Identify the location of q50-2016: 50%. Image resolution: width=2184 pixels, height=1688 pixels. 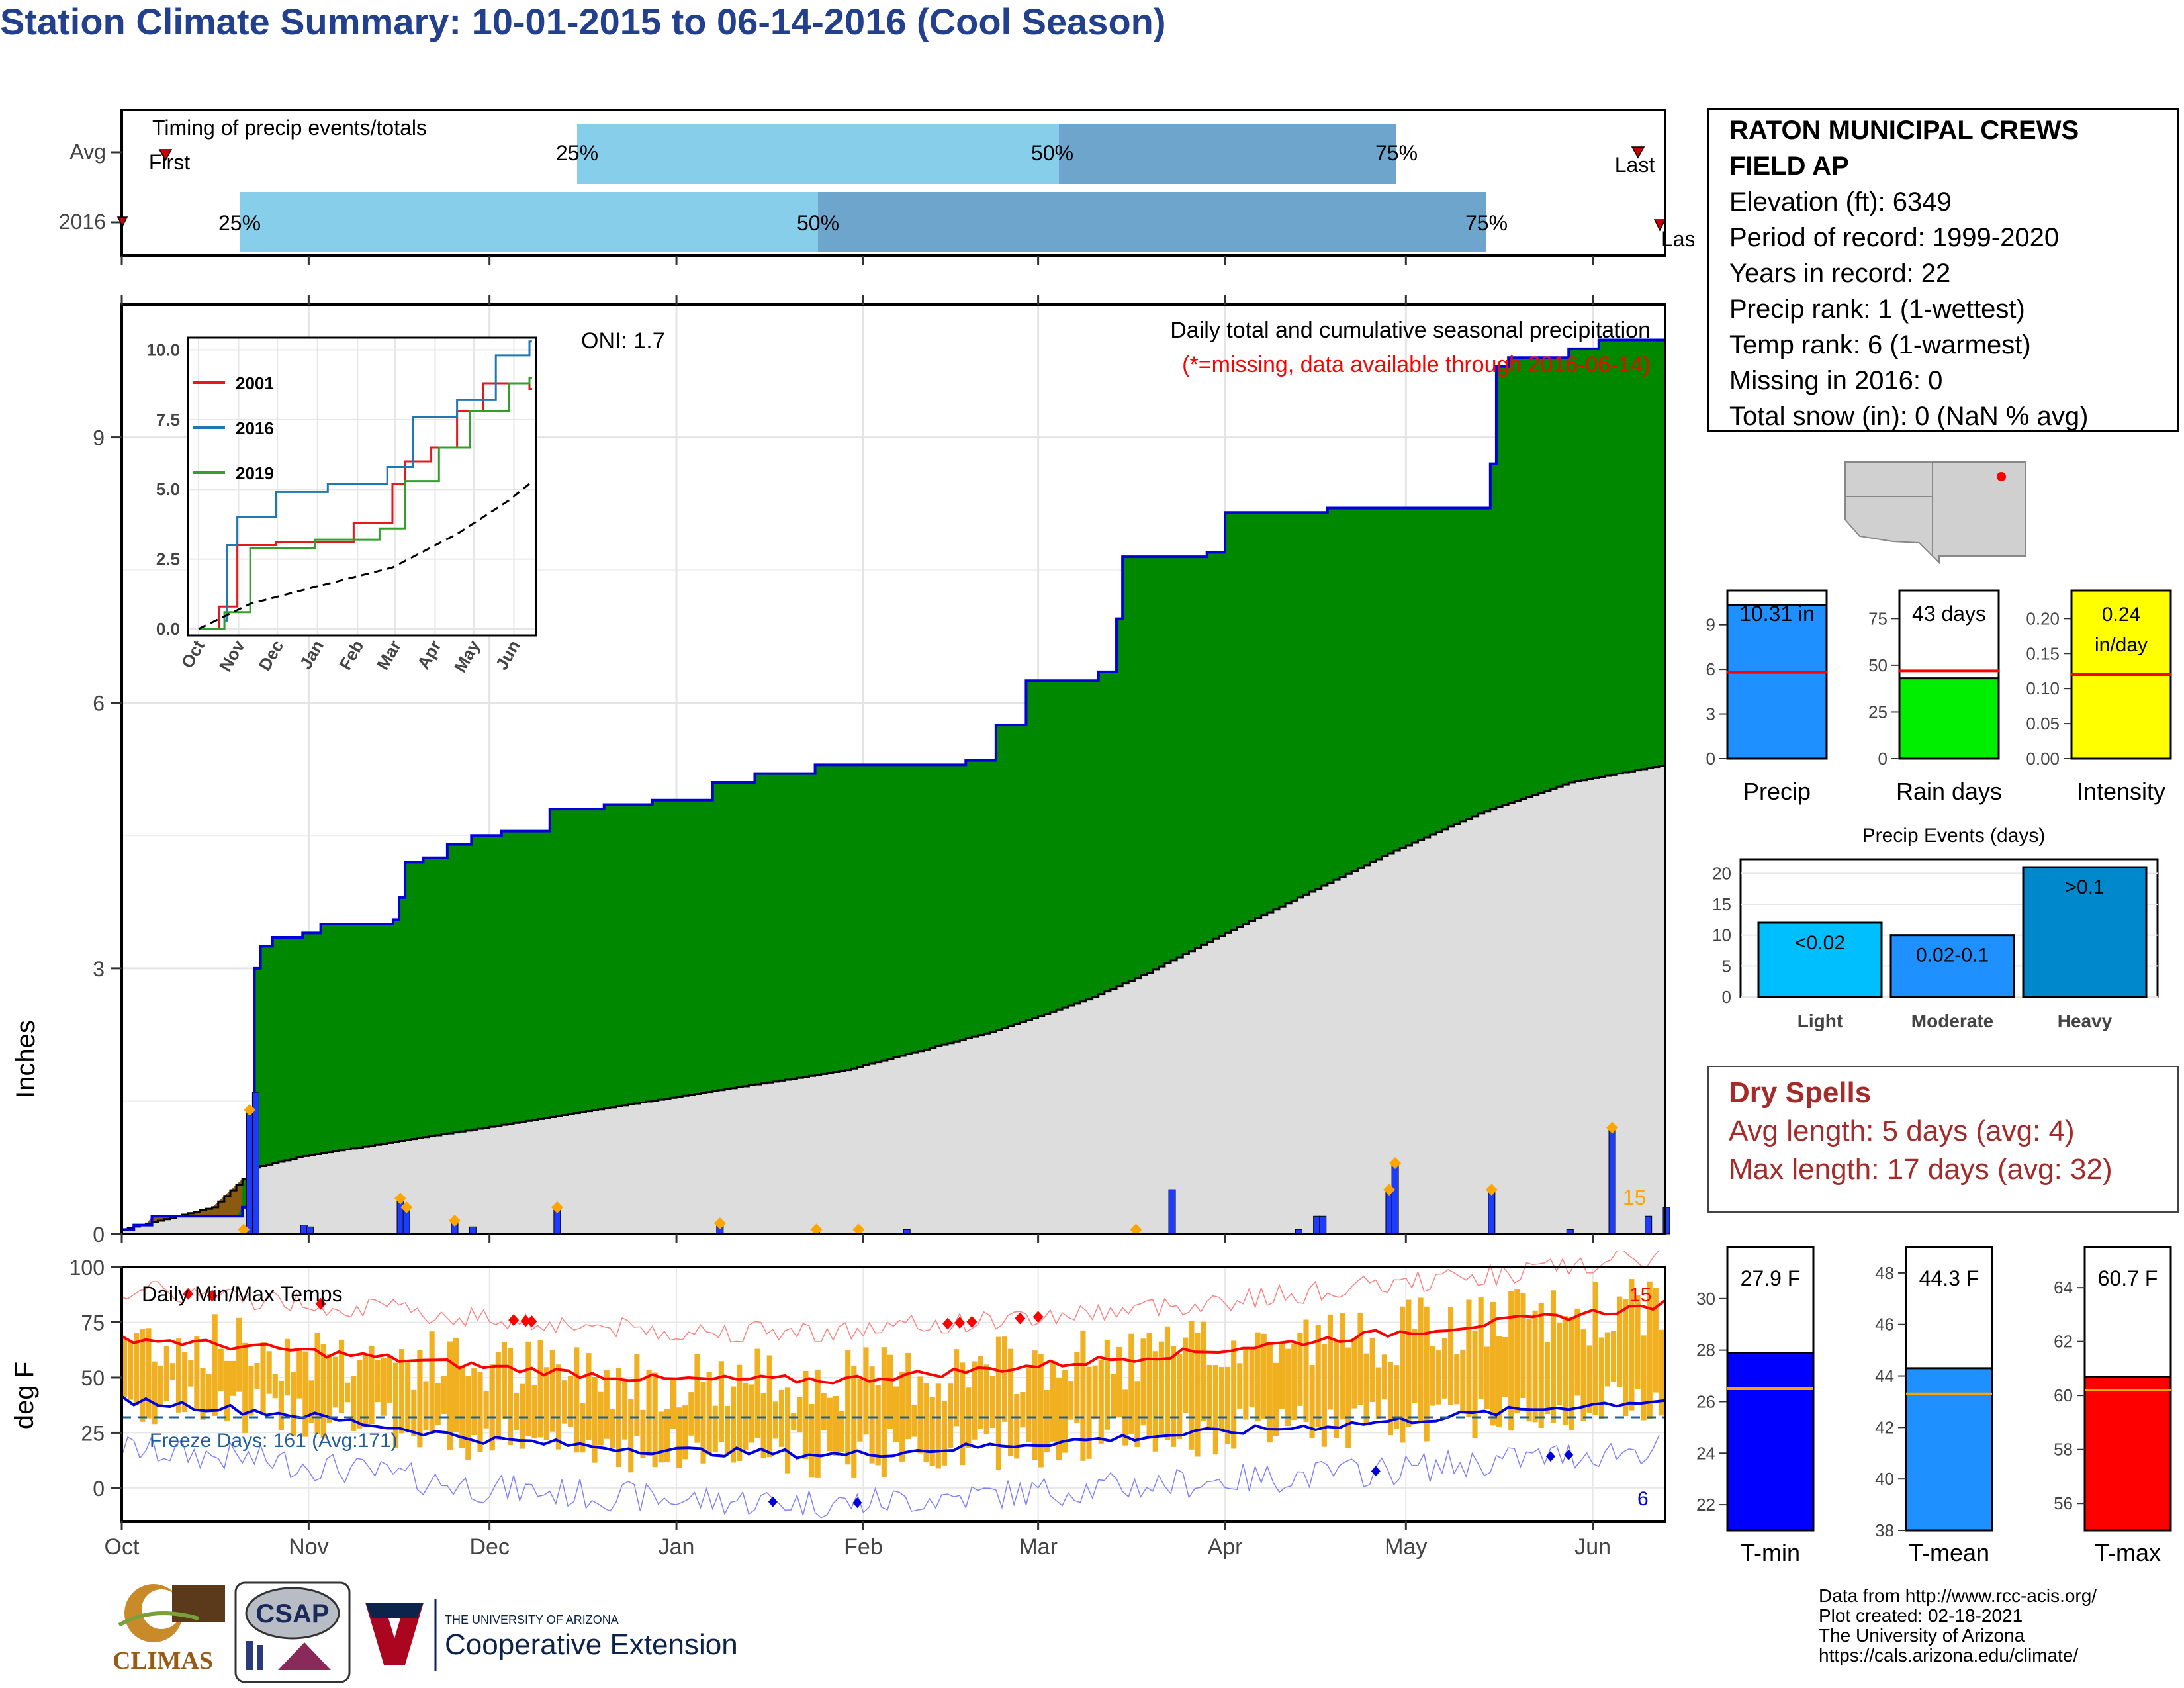
(818, 223).